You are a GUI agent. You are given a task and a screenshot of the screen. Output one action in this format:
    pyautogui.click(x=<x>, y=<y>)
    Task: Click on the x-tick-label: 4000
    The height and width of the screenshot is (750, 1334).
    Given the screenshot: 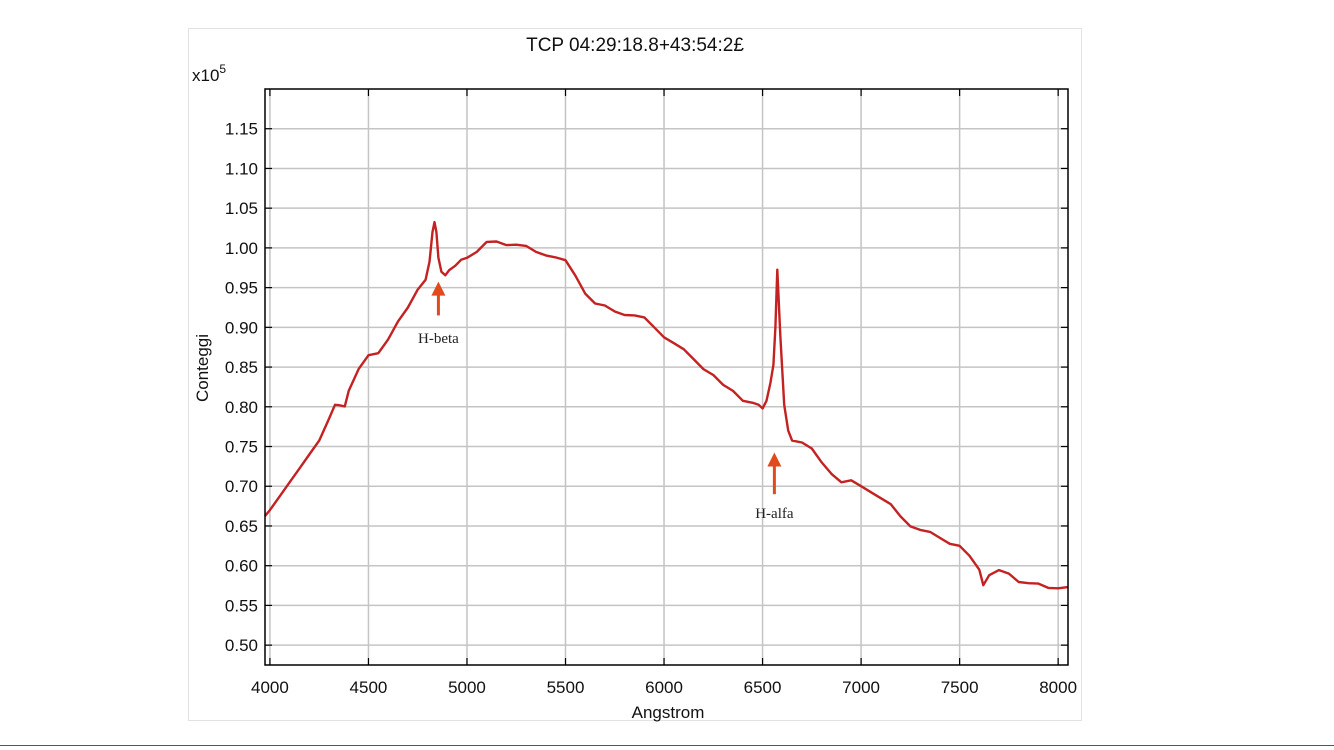 What is the action you would take?
    pyautogui.click(x=270, y=687)
    